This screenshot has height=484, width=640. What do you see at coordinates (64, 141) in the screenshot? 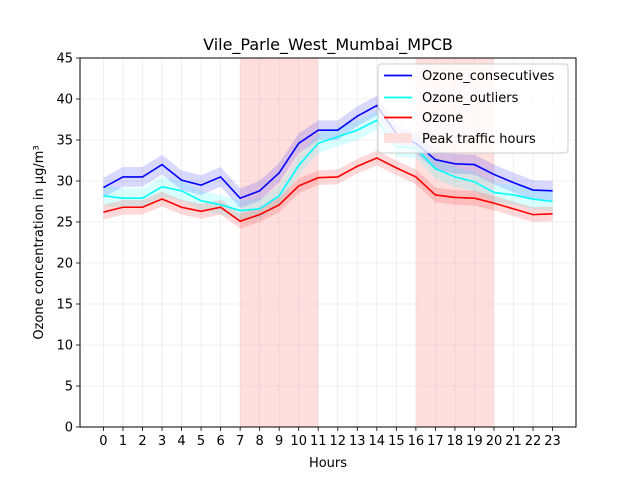
I see `y-tick-label: 35` at bounding box center [64, 141].